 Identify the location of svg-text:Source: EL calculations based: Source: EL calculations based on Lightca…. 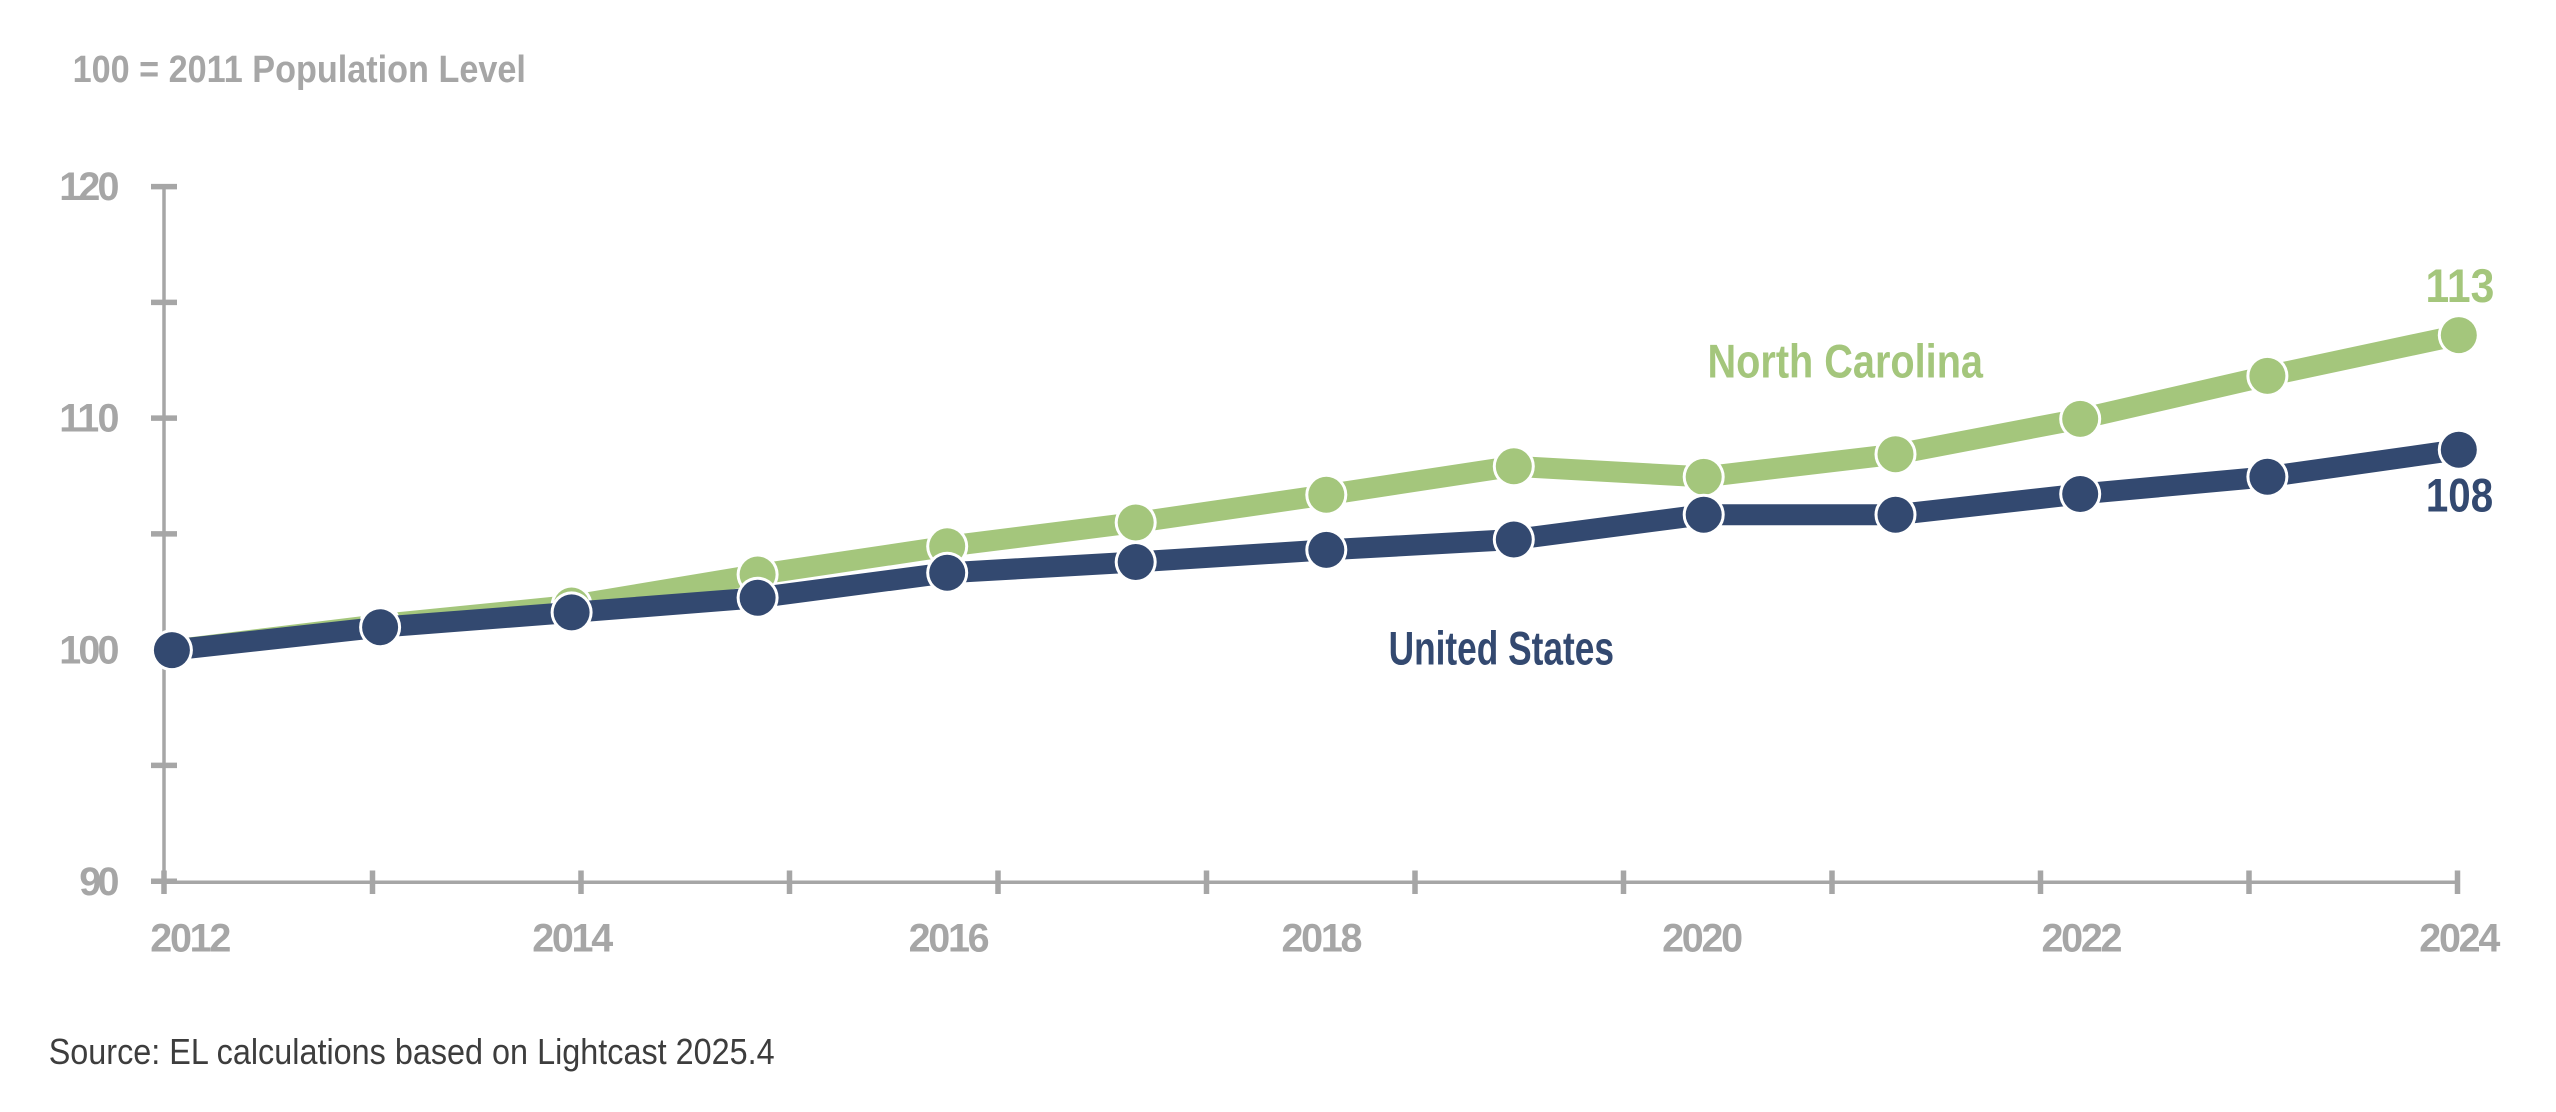
(412, 1052).